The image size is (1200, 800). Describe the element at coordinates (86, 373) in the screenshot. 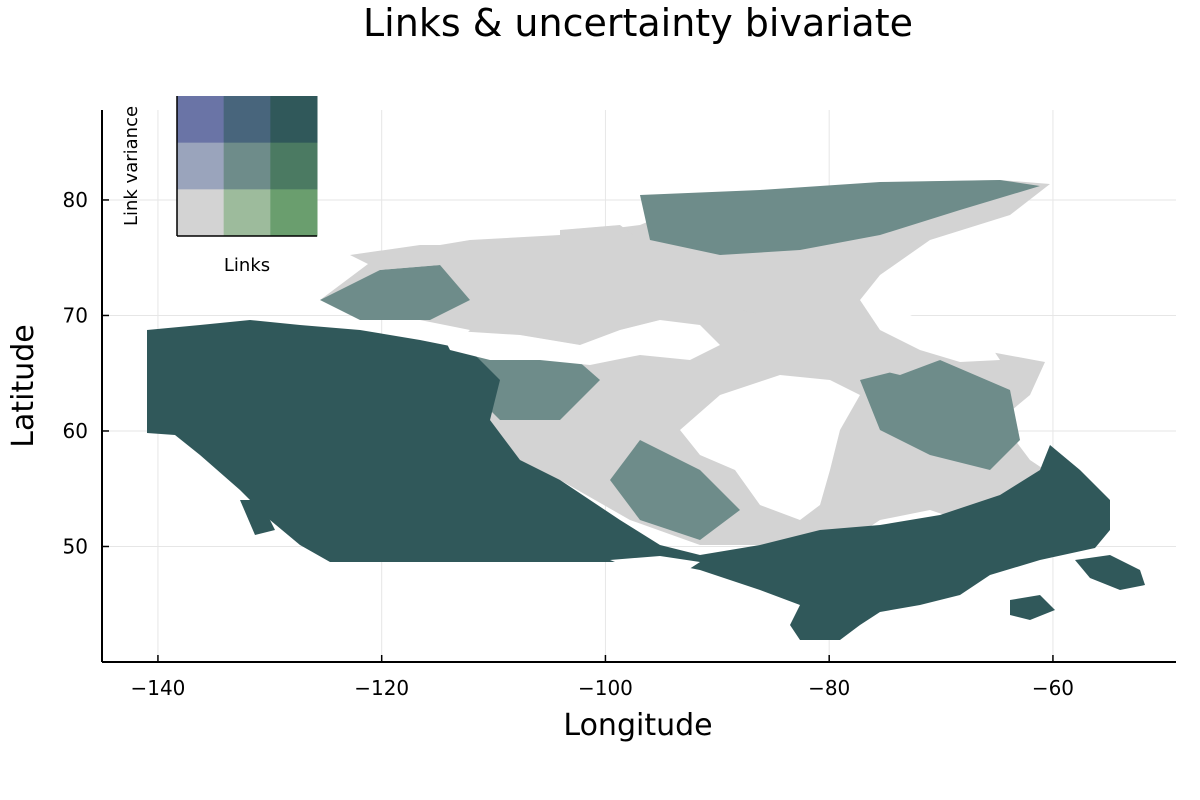

I see `y-ticks: 50 60 70 80` at that location.